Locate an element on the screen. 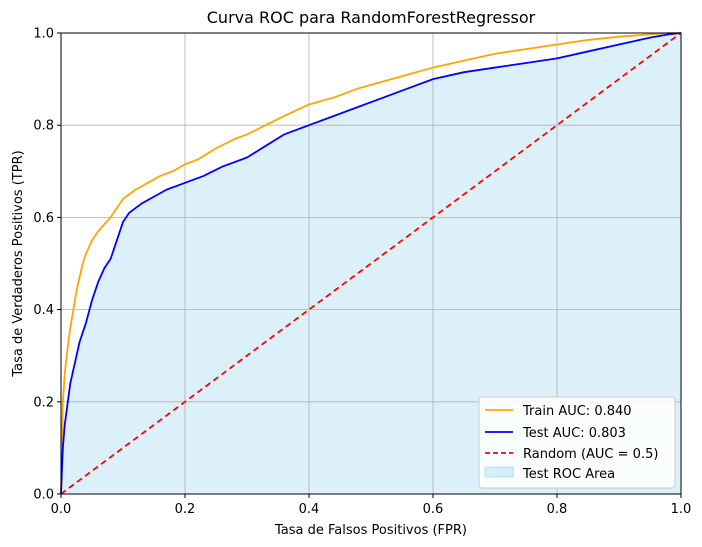 This screenshot has width=702, height=547. x-tick-label: 0.0 is located at coordinates (61, 509).